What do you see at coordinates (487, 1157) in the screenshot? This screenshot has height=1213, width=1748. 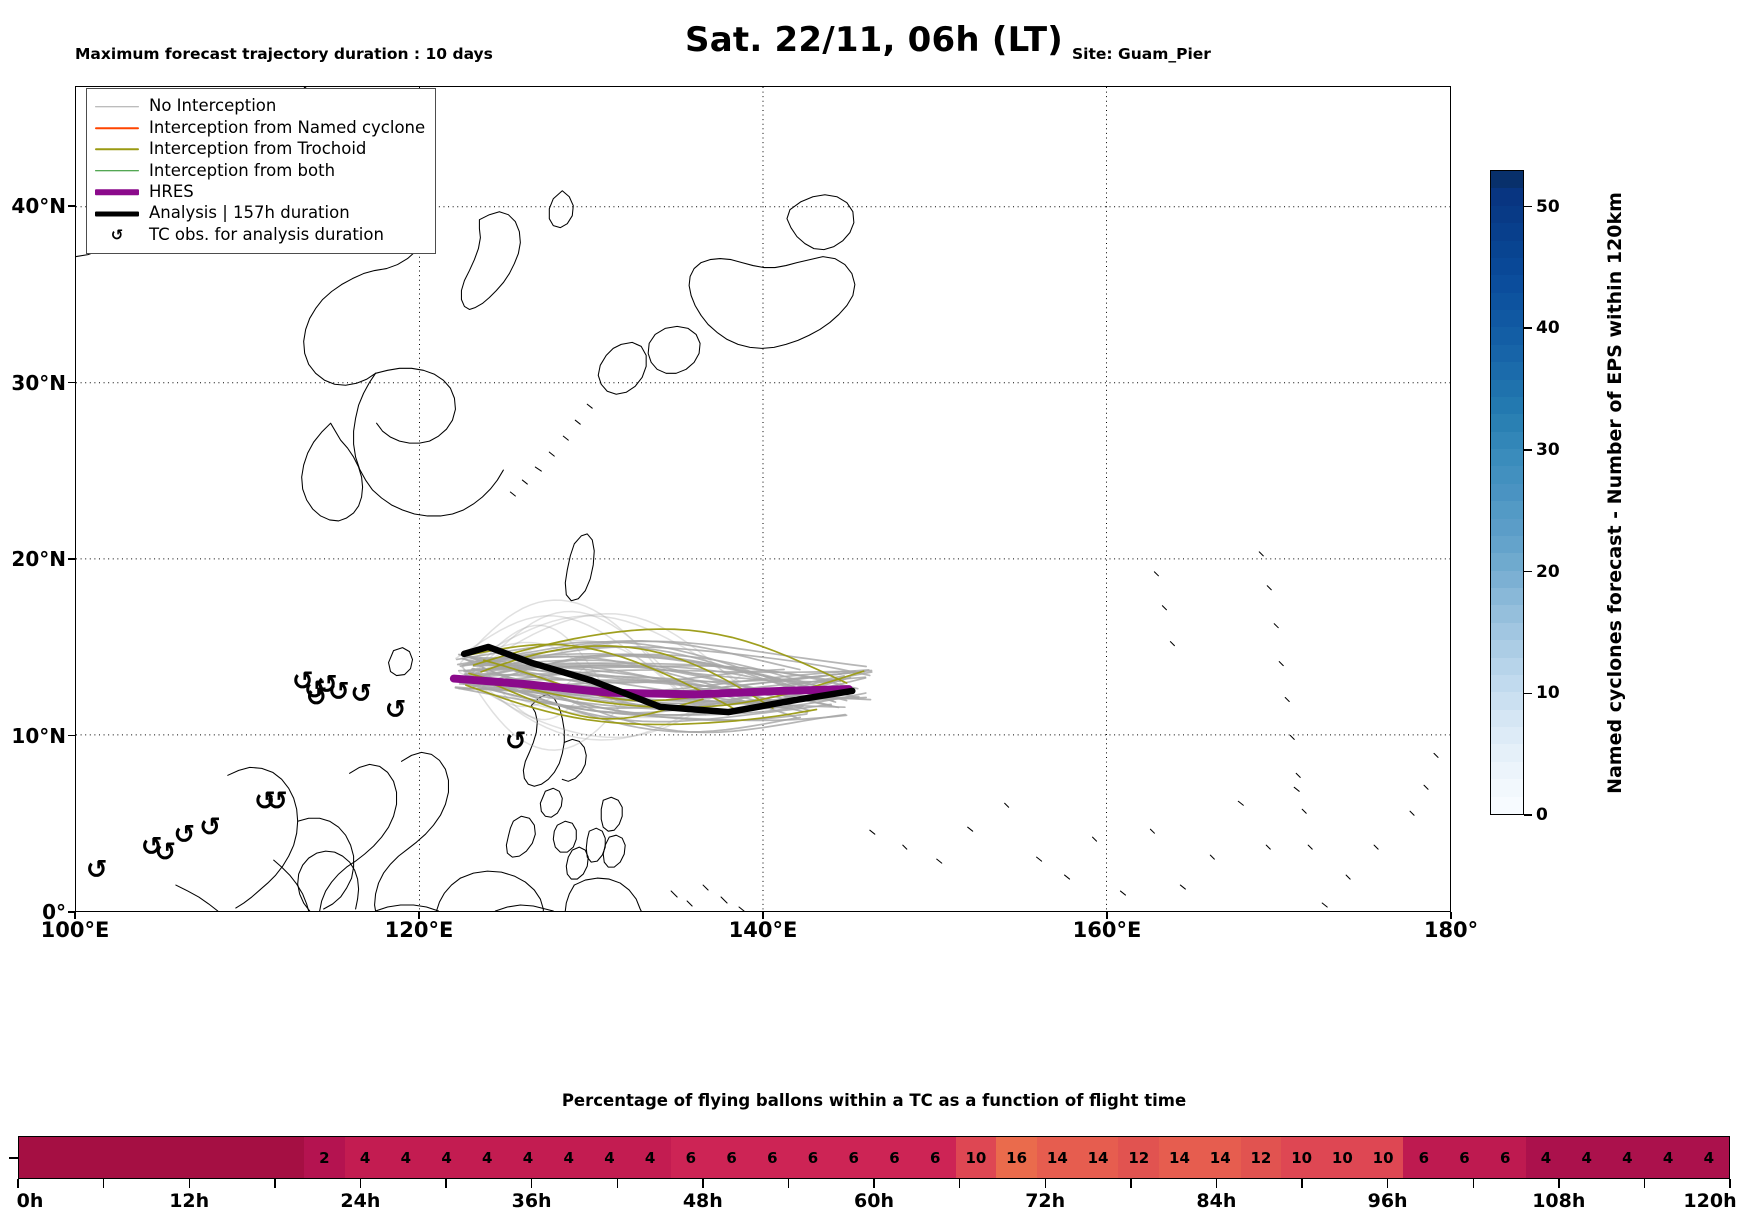 I see `percentage-cell-11: 4` at bounding box center [487, 1157].